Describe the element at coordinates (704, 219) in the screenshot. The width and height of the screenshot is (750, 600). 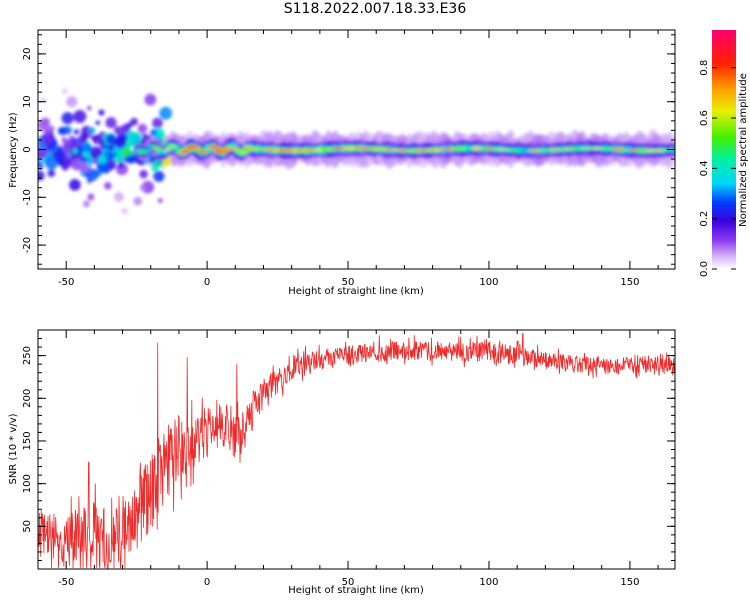
I see `colorbar-tick-label: 0.2` at that location.